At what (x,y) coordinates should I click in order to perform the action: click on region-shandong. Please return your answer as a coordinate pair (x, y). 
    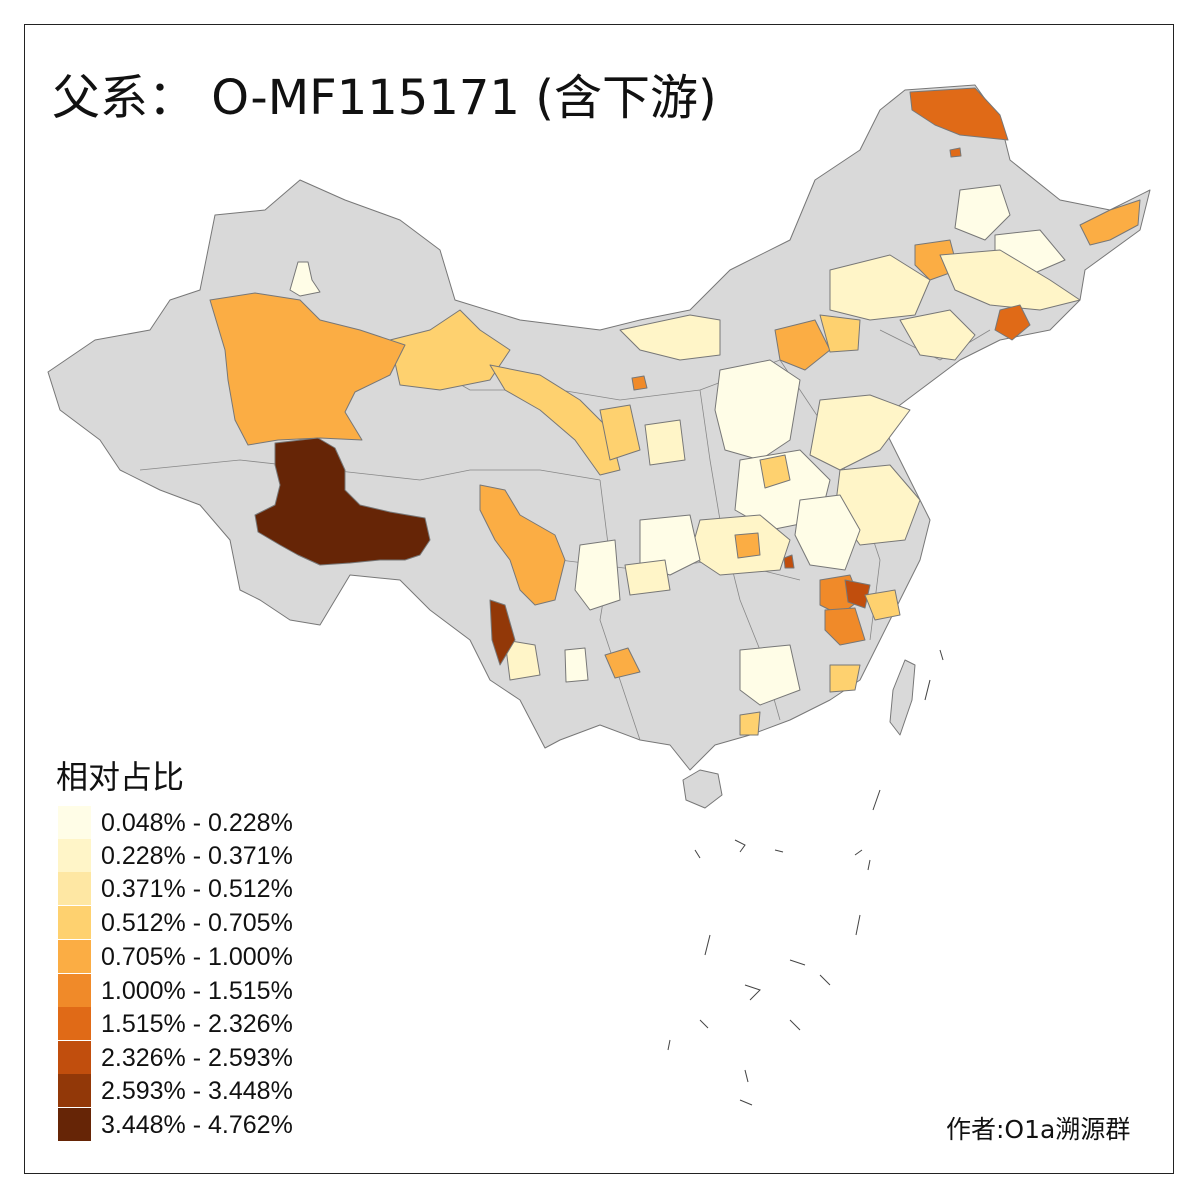
    Looking at the image, I should click on (860, 432).